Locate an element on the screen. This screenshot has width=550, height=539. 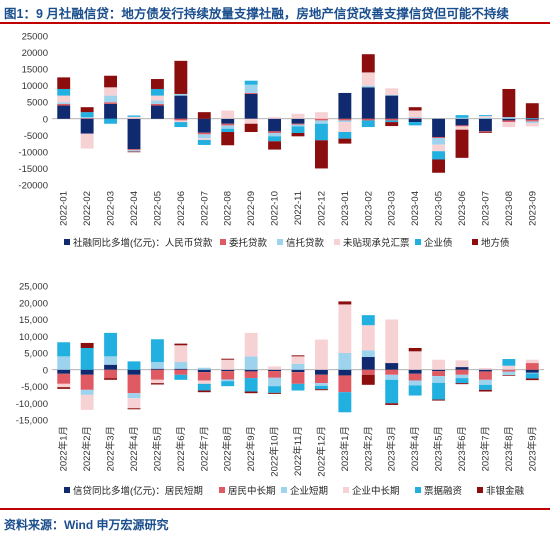
x-tick-label: 2022年6月 is located at coordinates (181, 448).